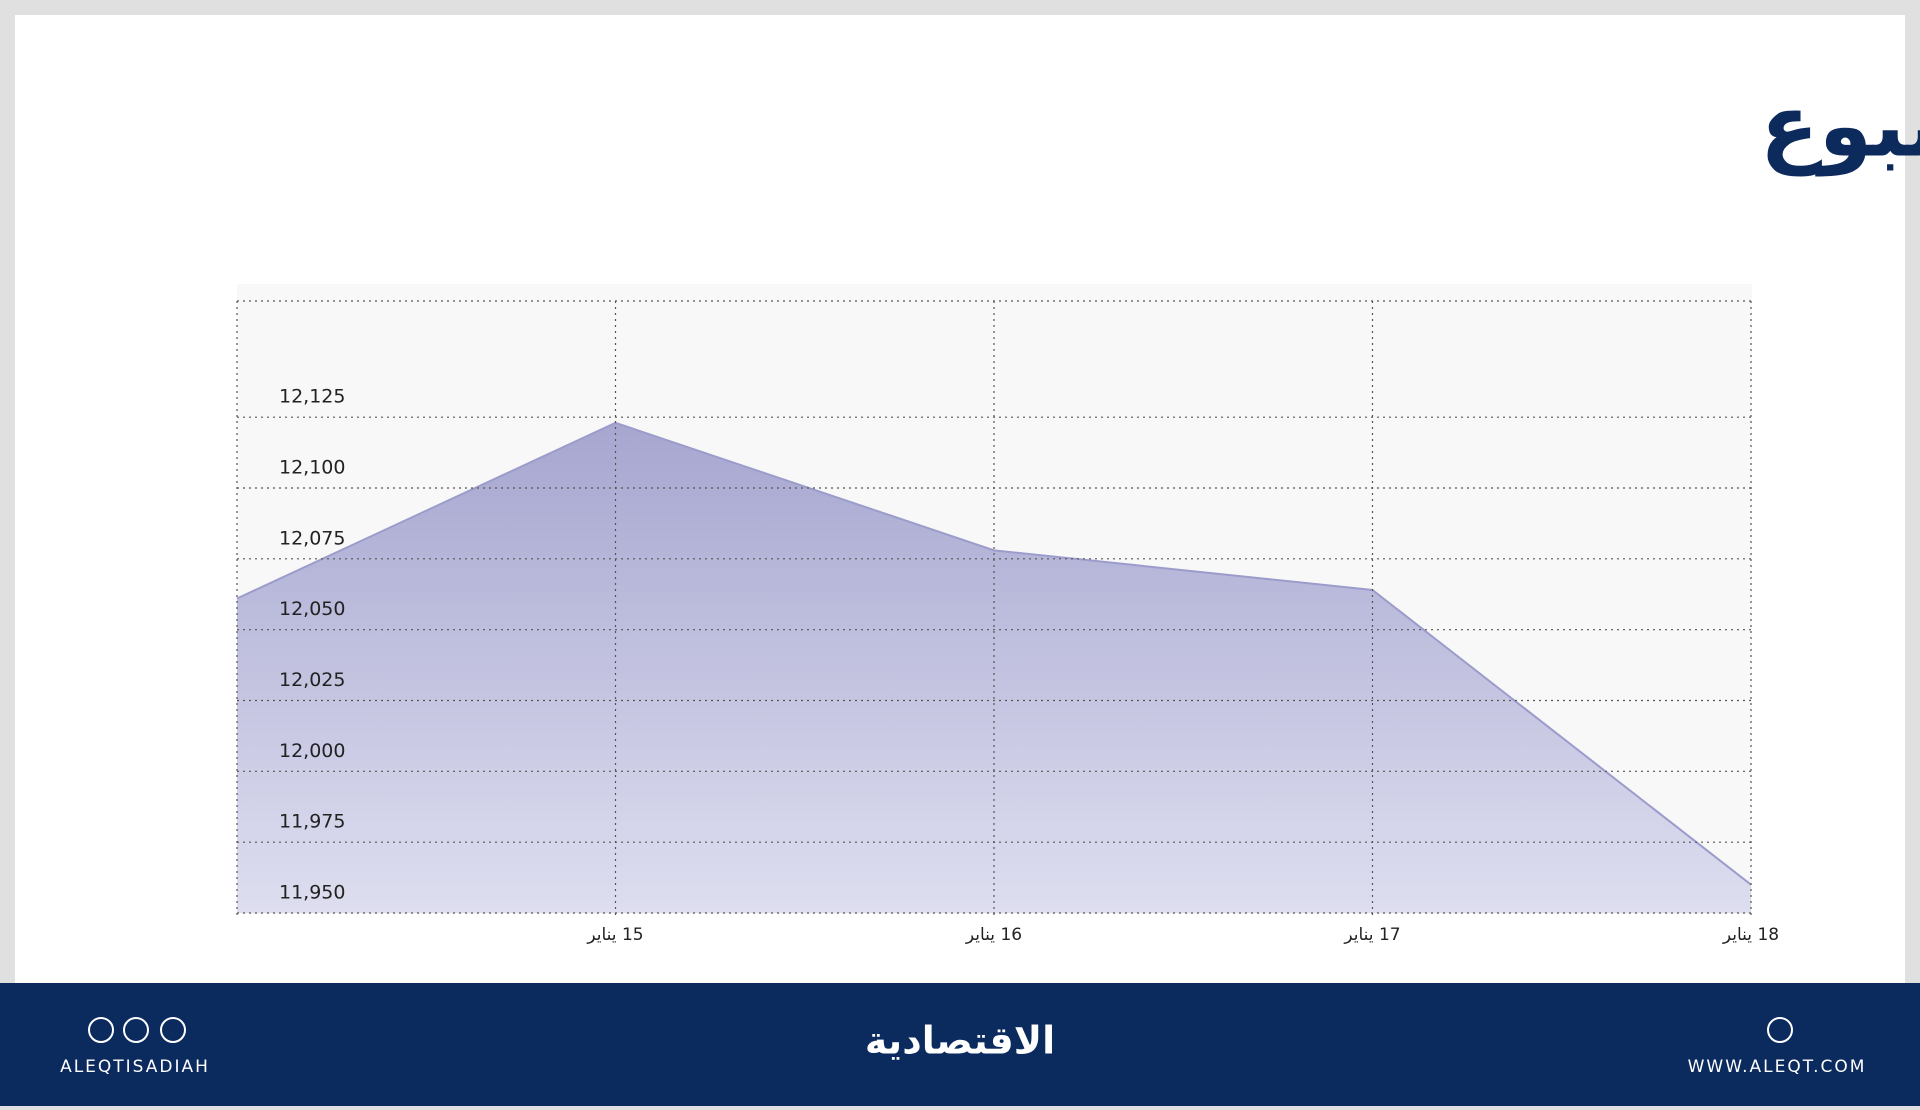 This screenshot has height=1110, width=1920. I want to click on x-tick-label: 16 يناير, so click(993, 935).